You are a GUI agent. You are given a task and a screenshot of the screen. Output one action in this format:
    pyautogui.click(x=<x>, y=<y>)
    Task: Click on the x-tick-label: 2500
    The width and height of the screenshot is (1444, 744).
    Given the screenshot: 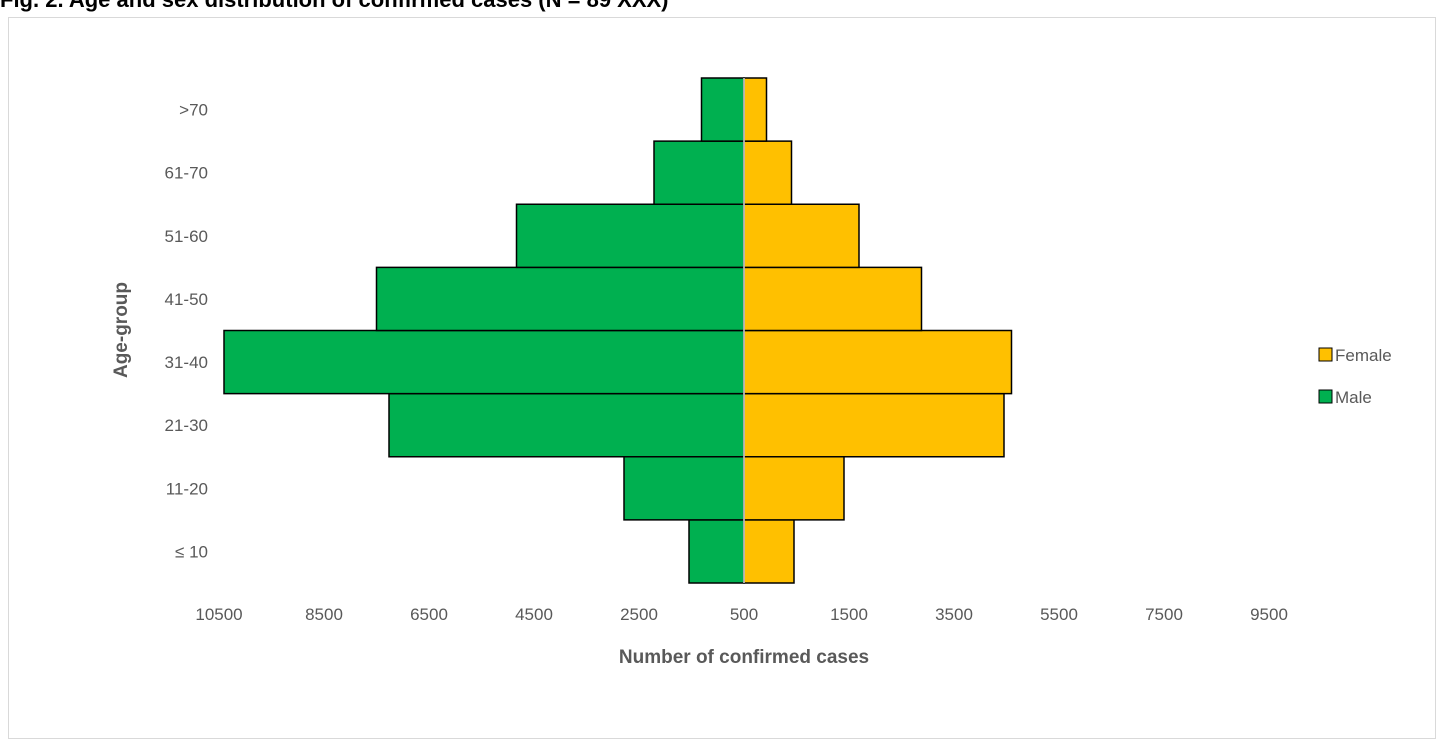 What is the action you would take?
    pyautogui.click(x=639, y=614)
    